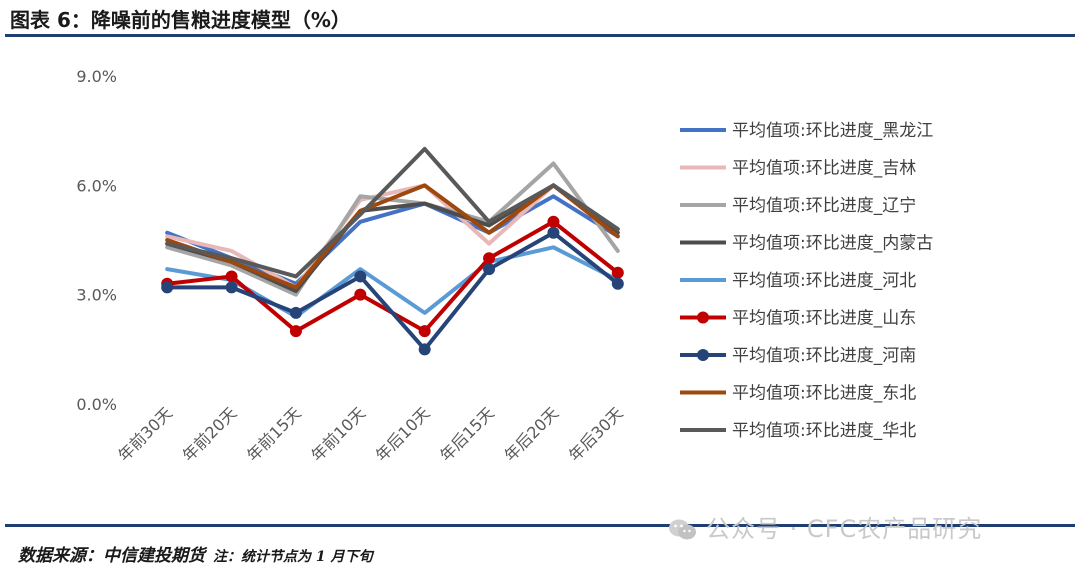  Describe the element at coordinates (96, 404) in the screenshot. I see `y-tick-label: 0.0%` at that location.